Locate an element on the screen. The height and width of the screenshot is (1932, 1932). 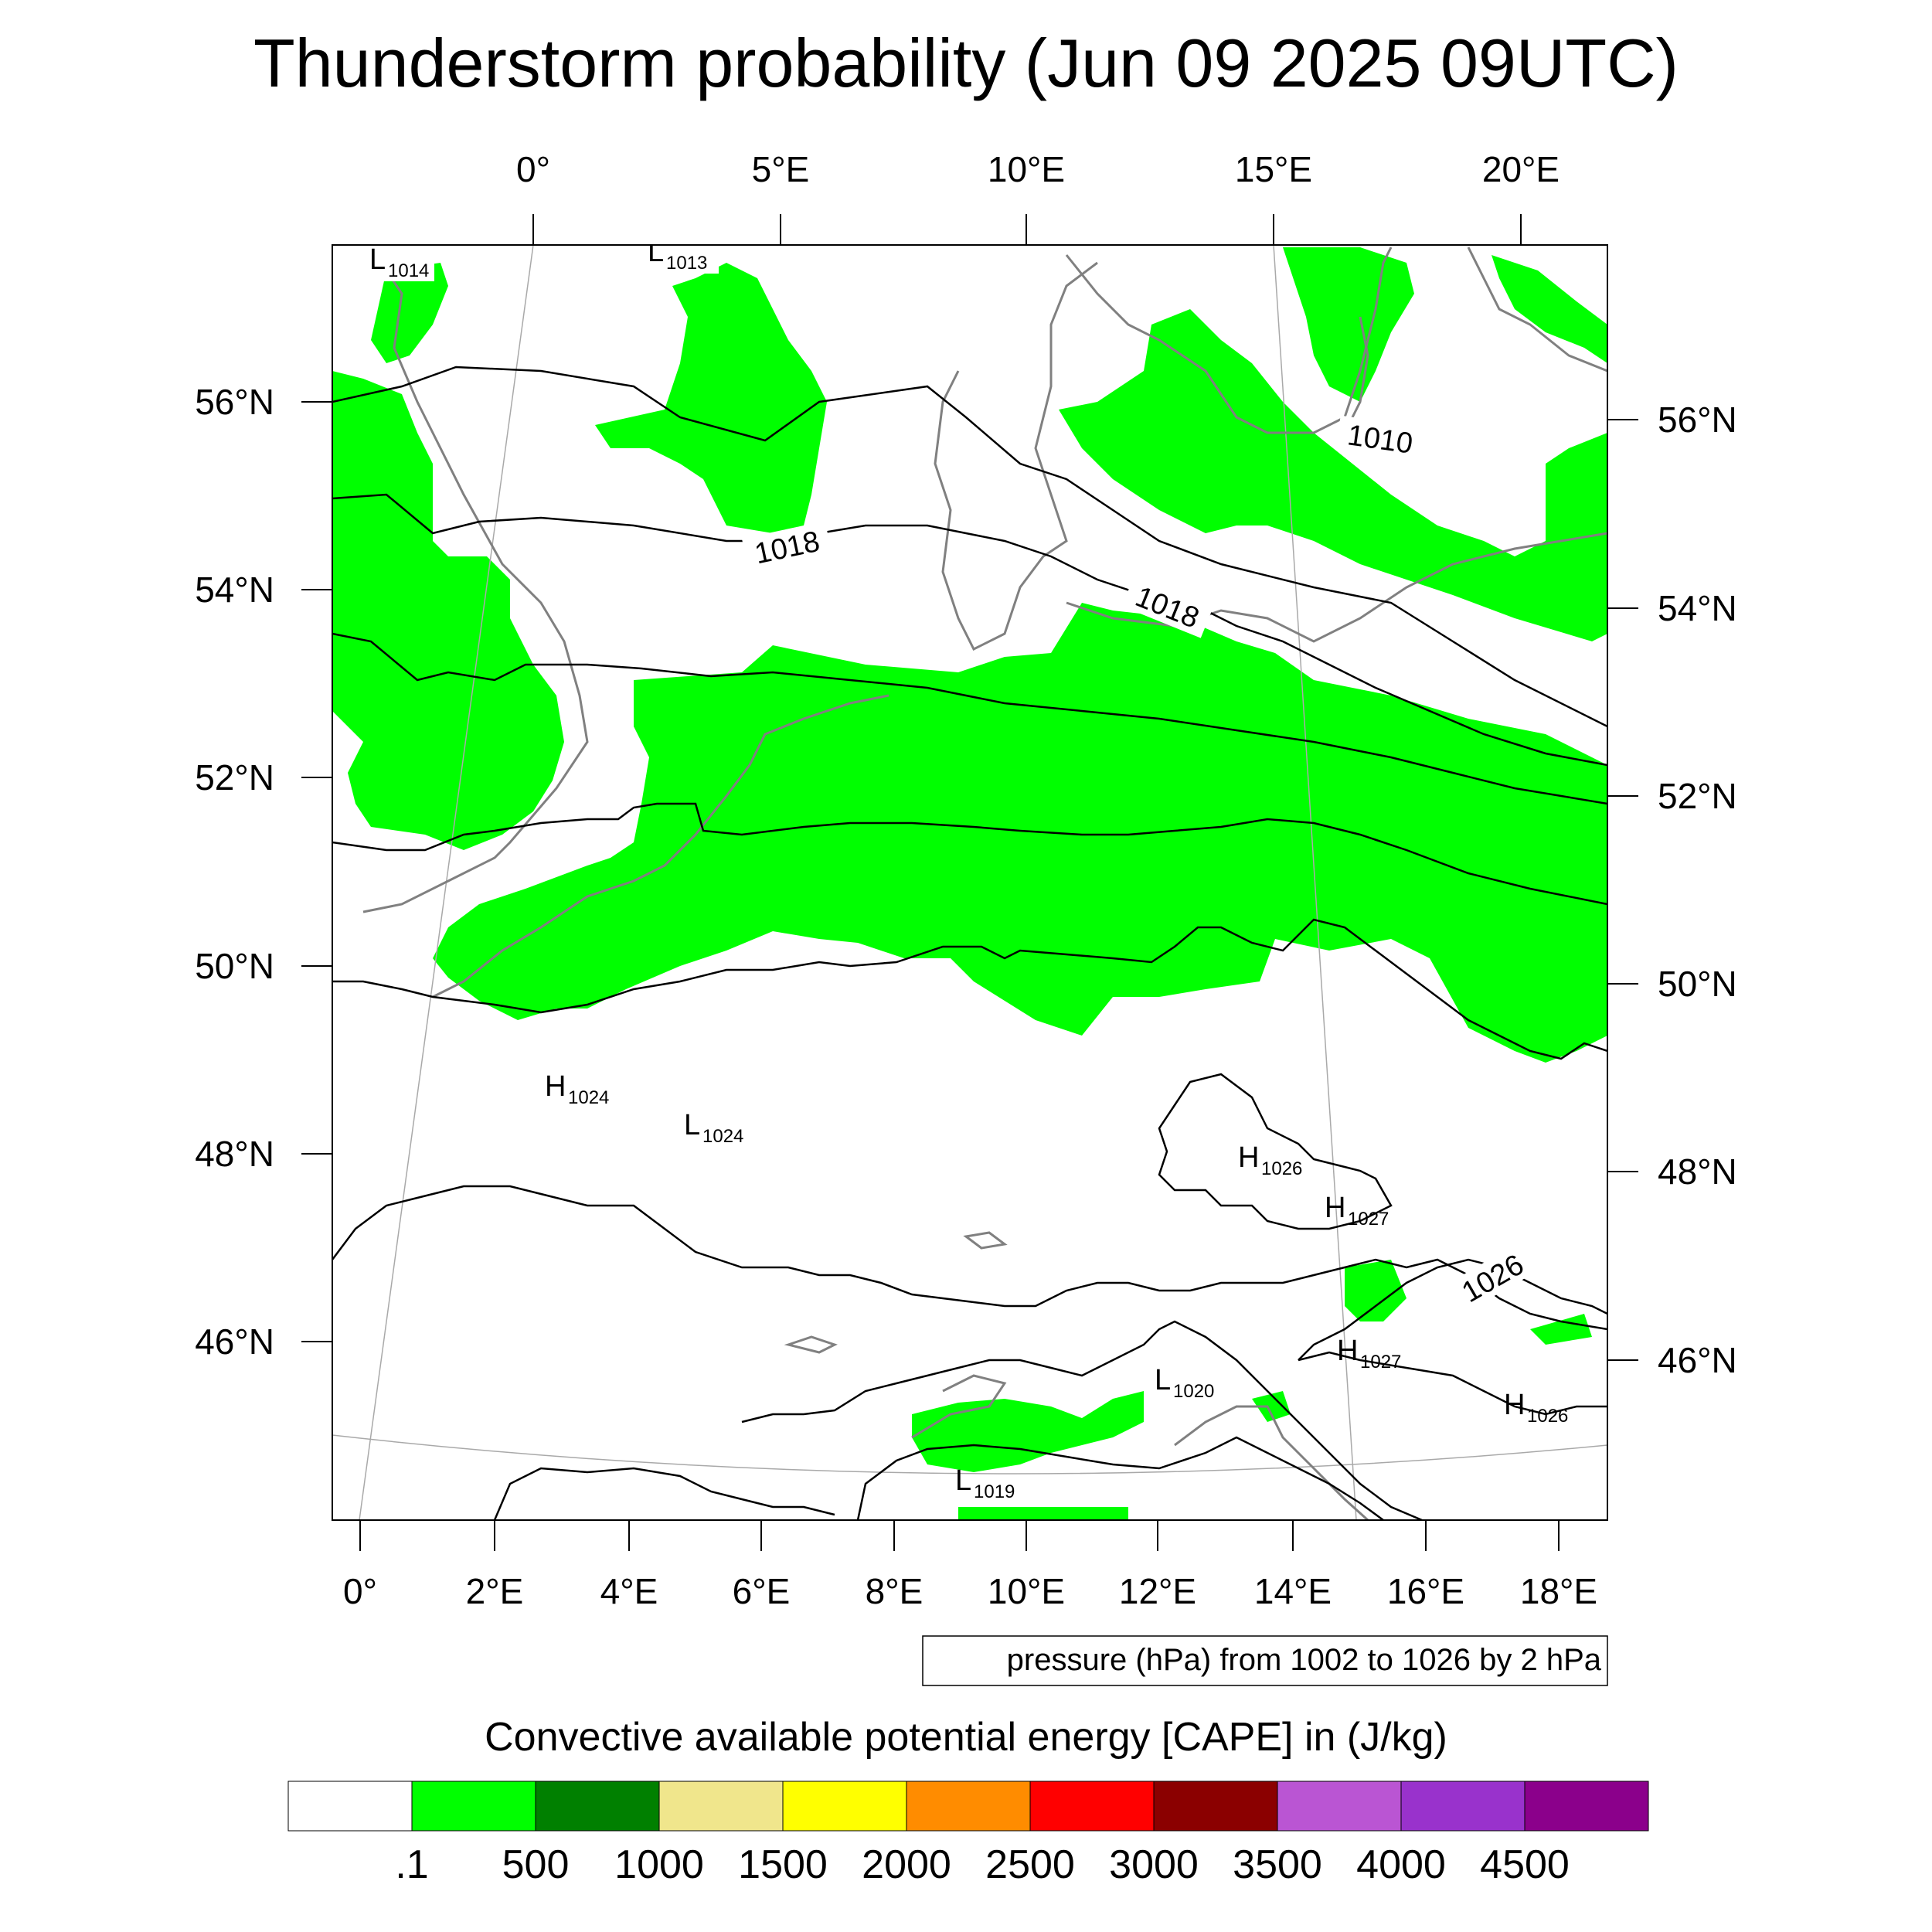
left-lat-label: 48°N is located at coordinates (235, 1154).